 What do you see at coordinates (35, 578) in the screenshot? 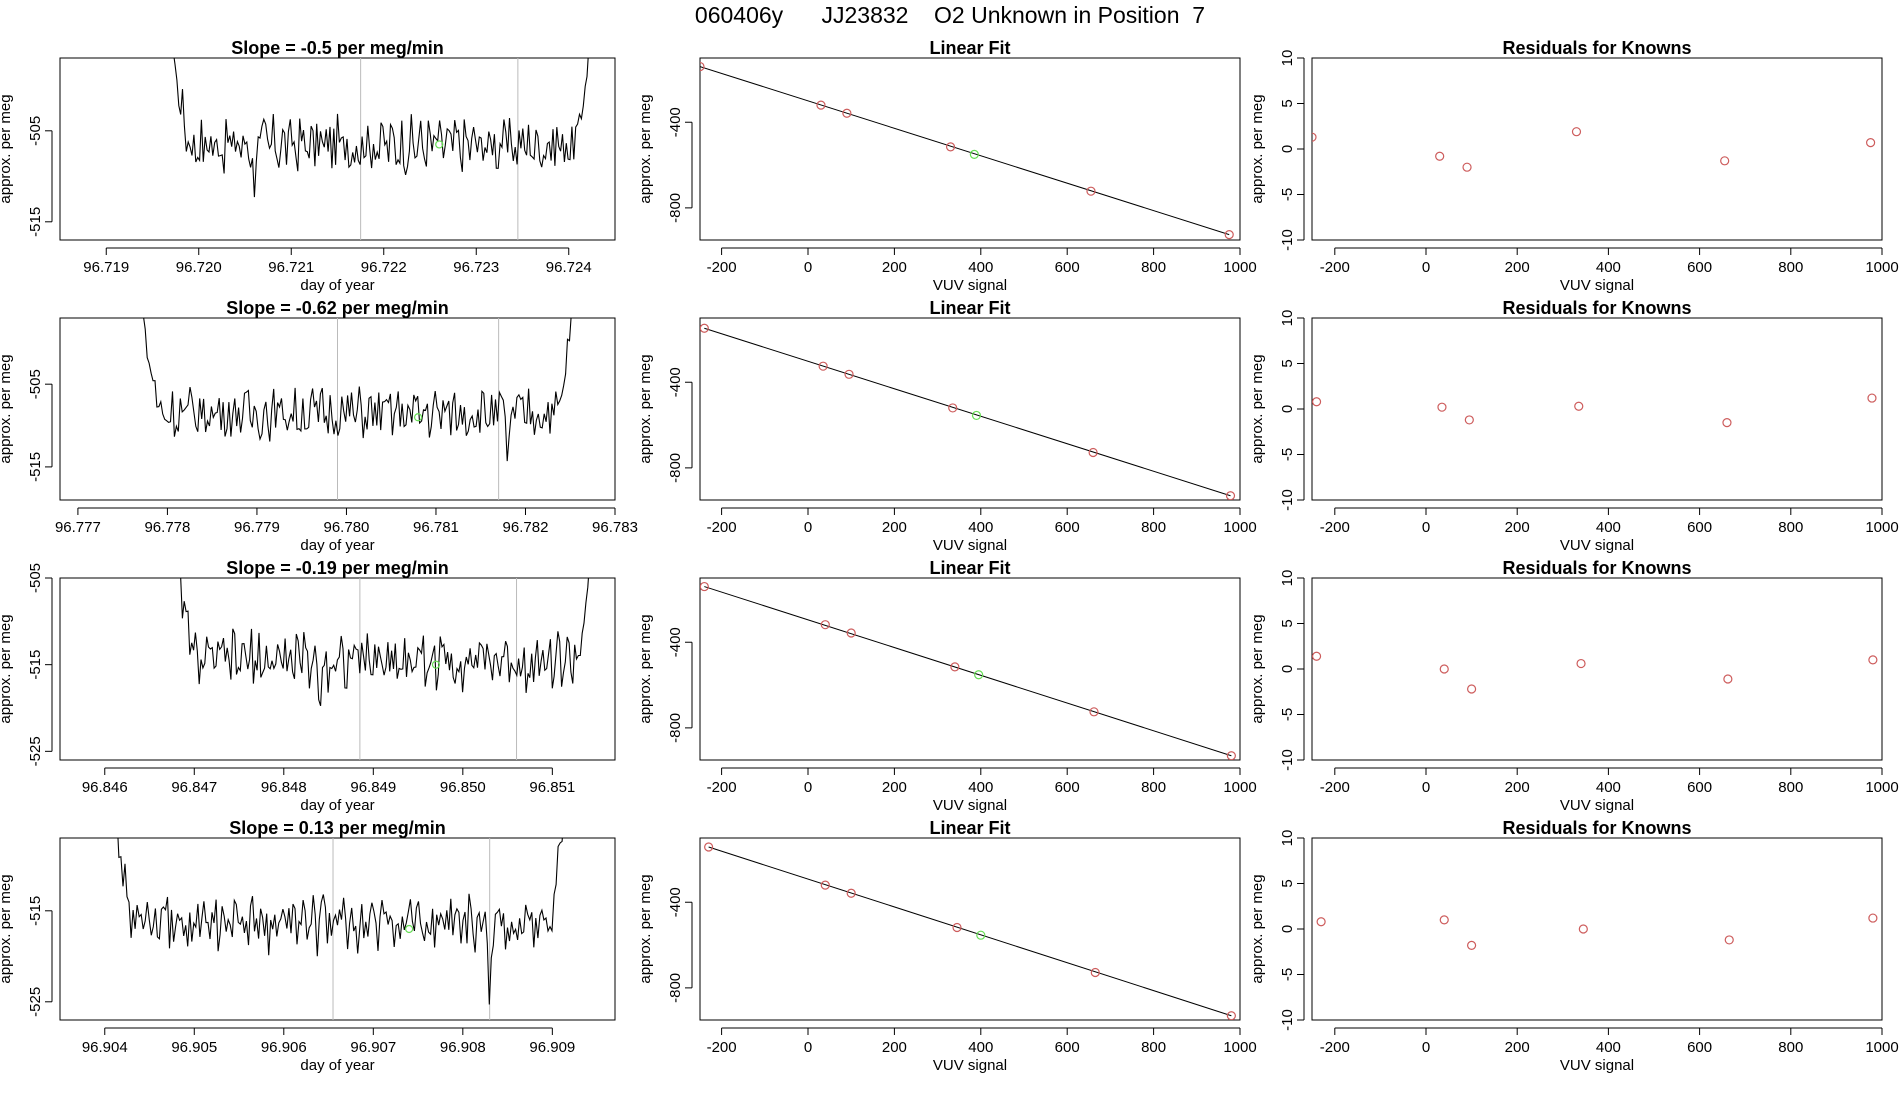
I see `y-tick-label: -505` at bounding box center [35, 578].